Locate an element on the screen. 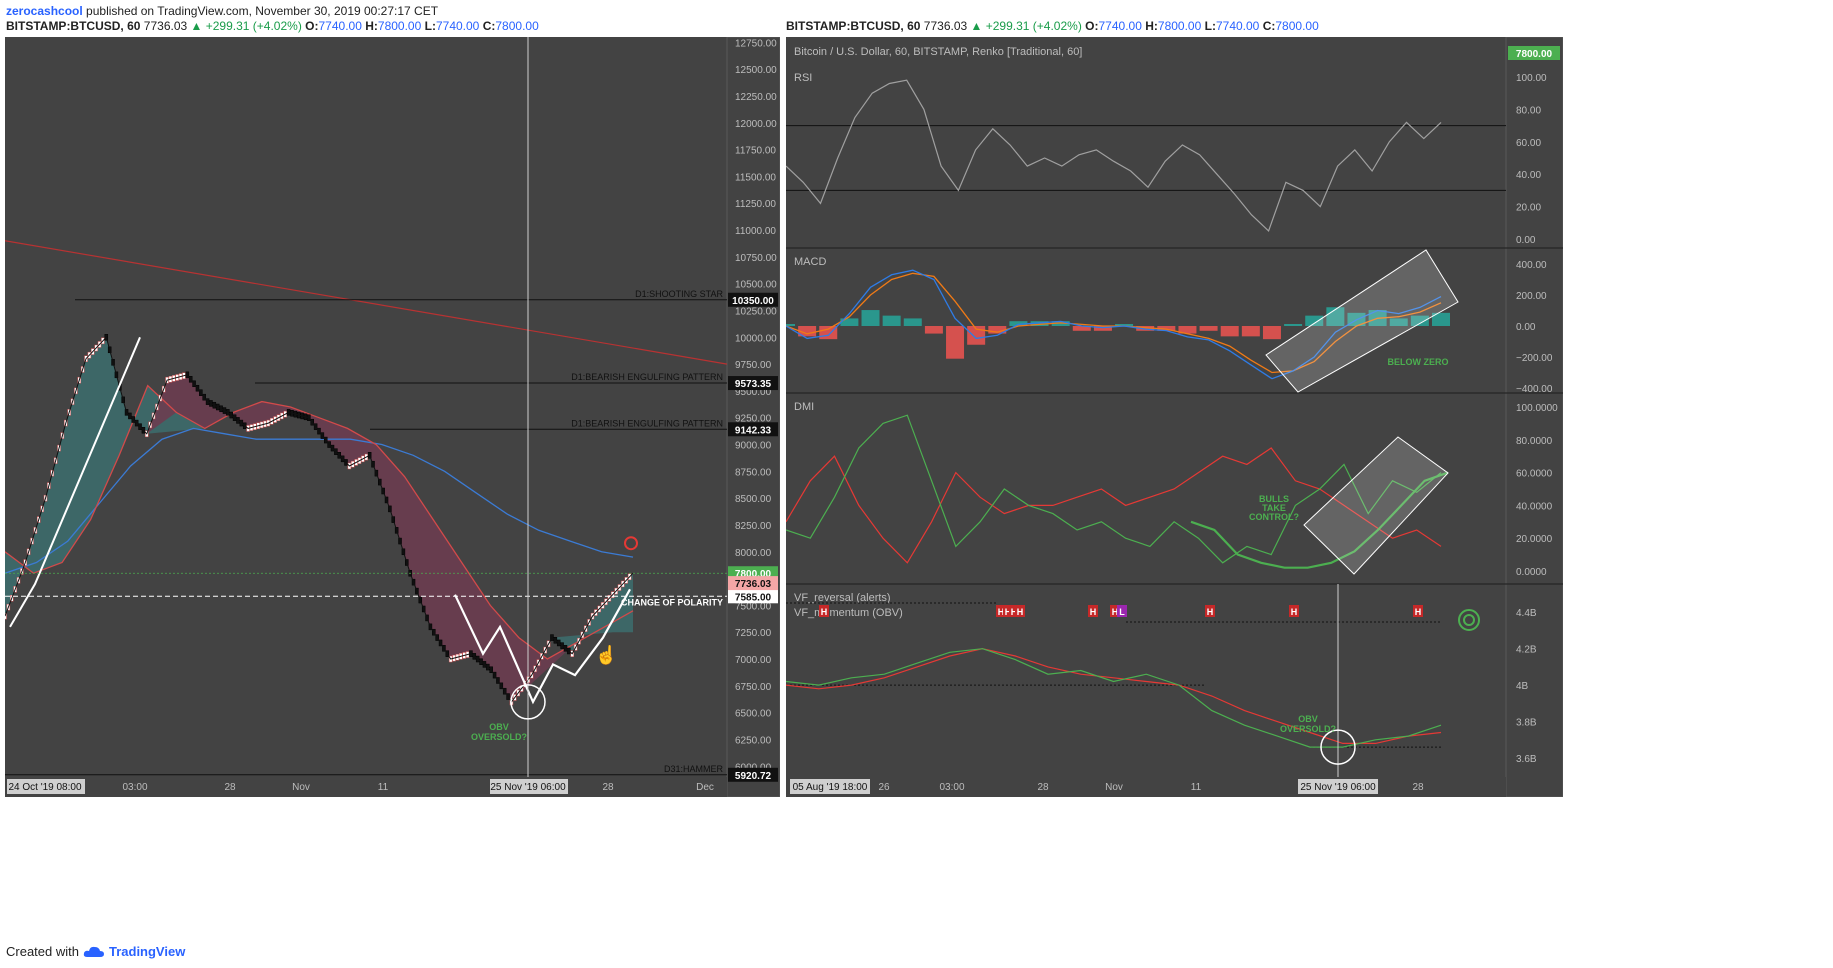 This screenshot has height=968, width=1833. time-axis is located at coordinates (1146, 787).